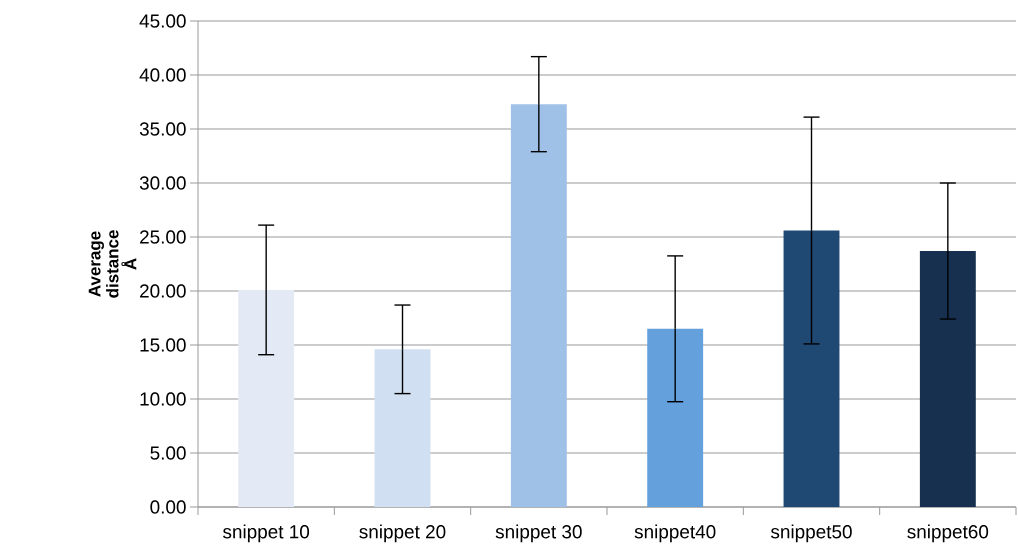 The height and width of the screenshot is (554, 1018). What do you see at coordinates (538, 533) in the screenshot?
I see `x-tick-label: snippet 30` at bounding box center [538, 533].